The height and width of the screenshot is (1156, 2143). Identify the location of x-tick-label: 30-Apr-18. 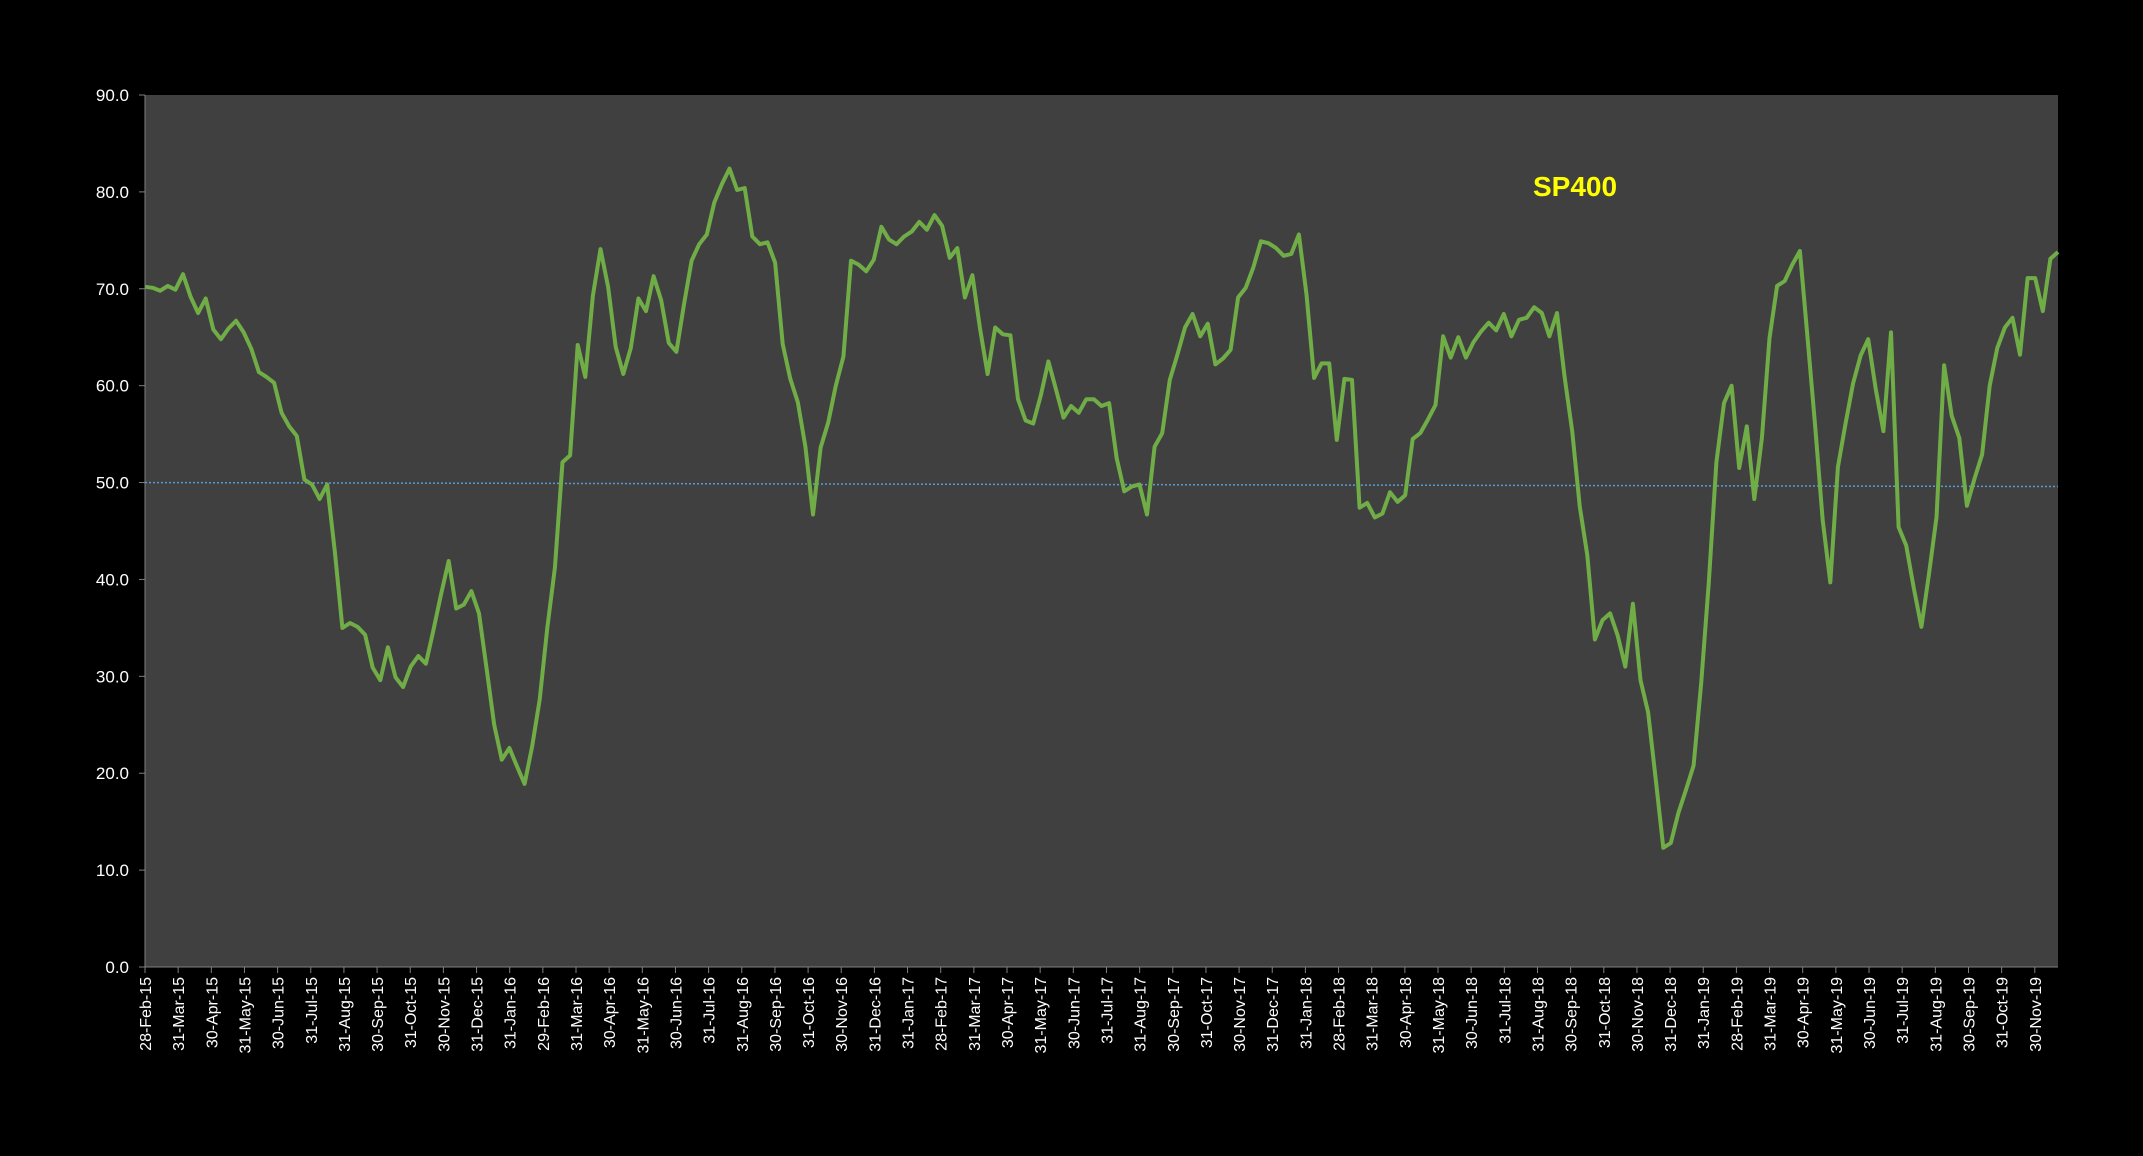
(1406, 1012).